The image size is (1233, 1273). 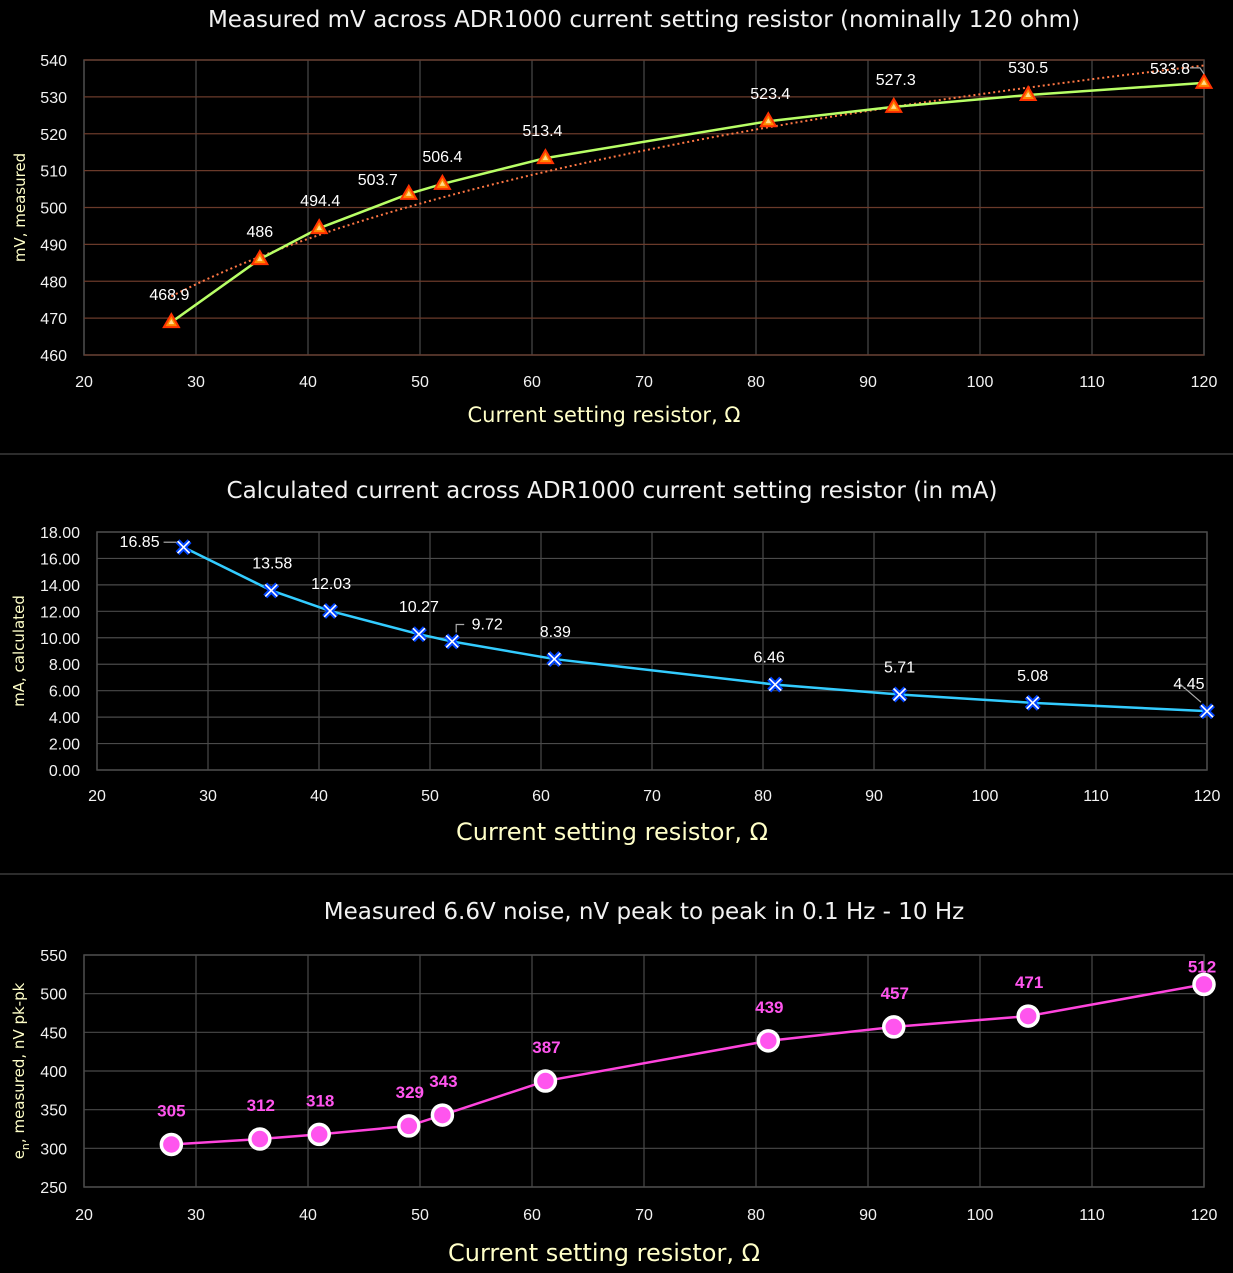 I want to click on x-axis-title: Current setting resistor, Ω, so click(x=604, y=415).